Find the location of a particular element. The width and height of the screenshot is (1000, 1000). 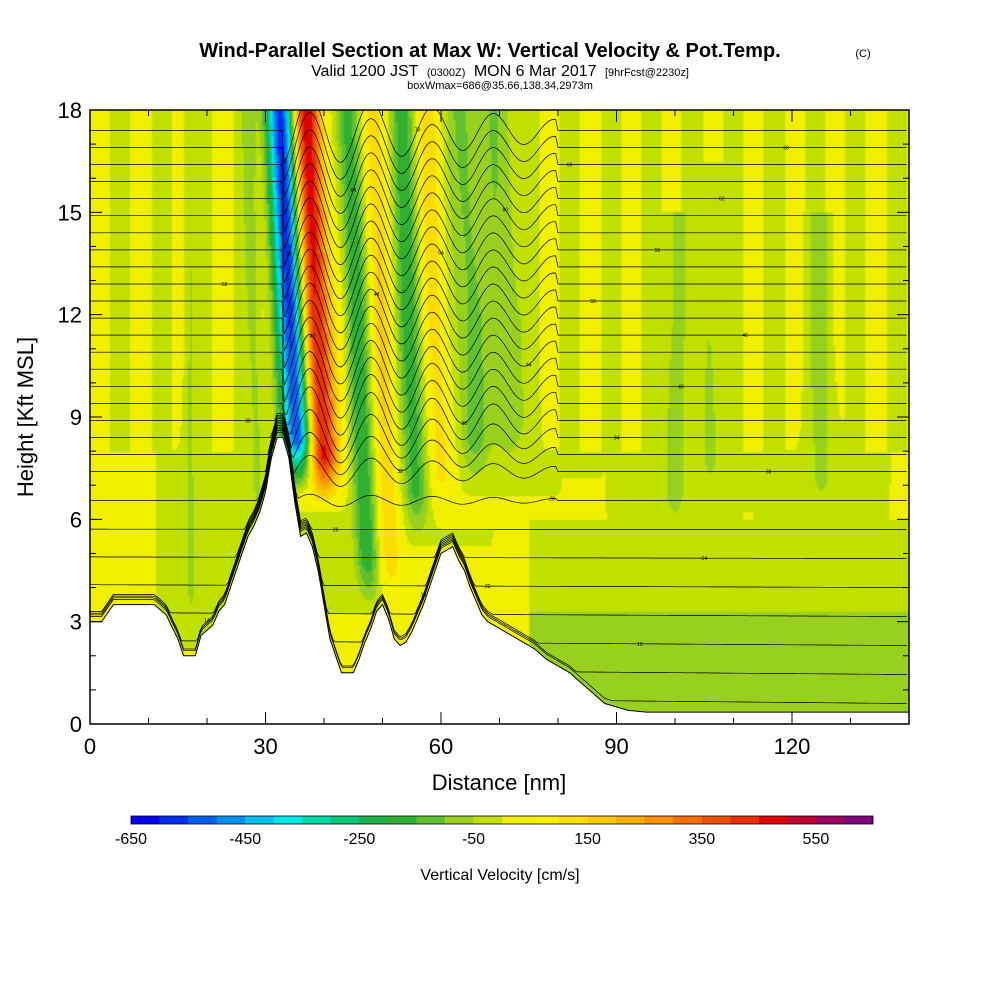

subtitle-valid: Valid 1200 JST is located at coordinates (365, 71).